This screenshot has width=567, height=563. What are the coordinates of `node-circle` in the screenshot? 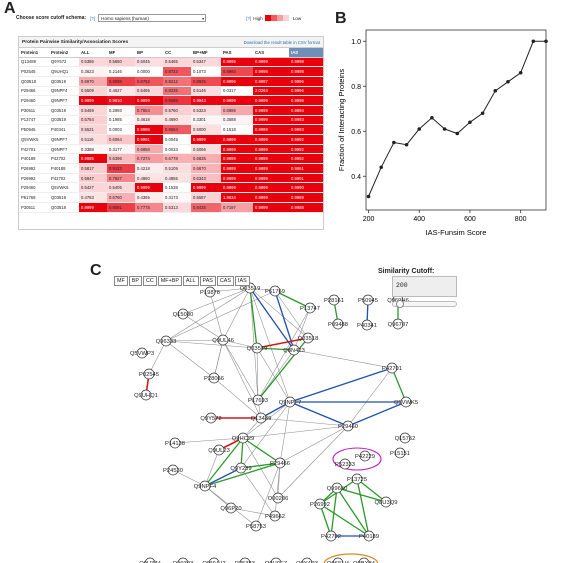 It's located at (400, 453).